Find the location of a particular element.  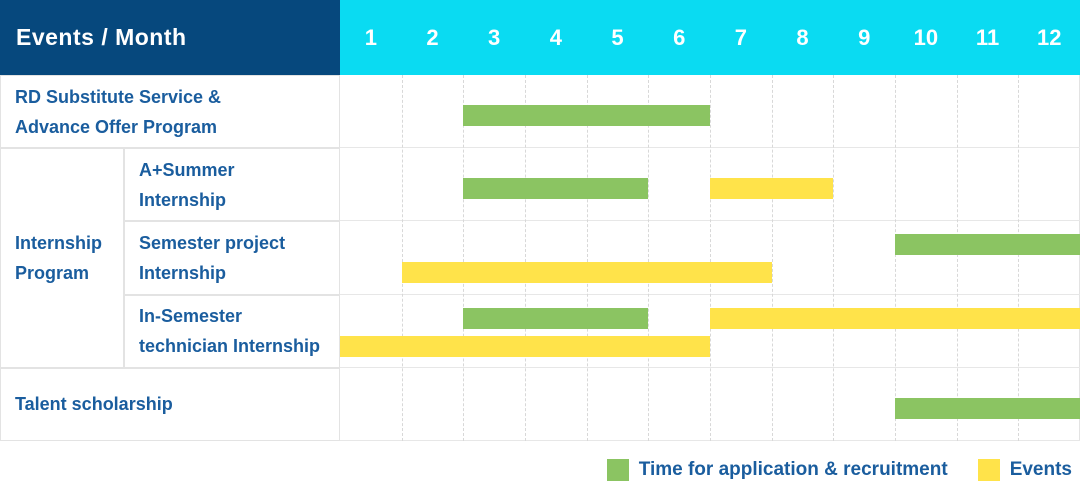

legend-swatch-events-icon is located at coordinates (988, 470).